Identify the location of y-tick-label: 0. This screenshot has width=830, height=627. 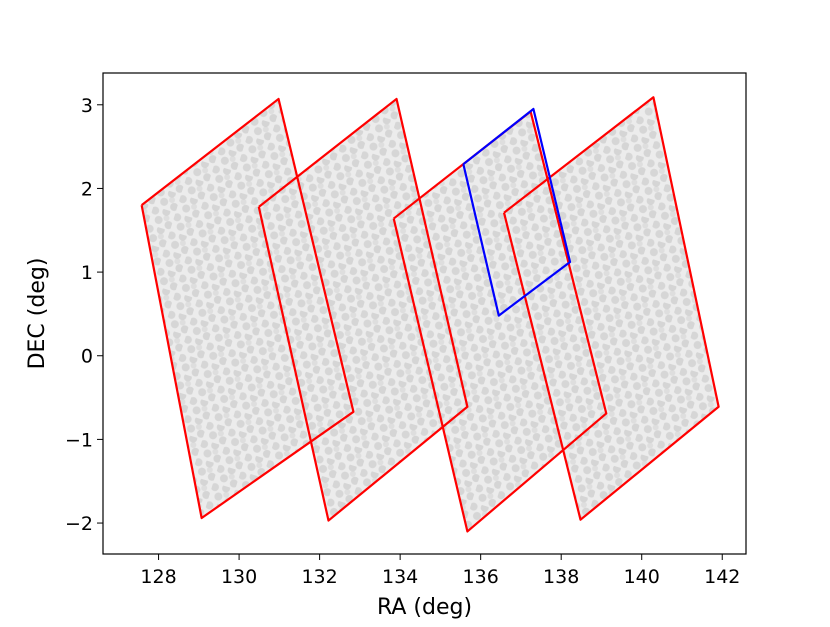
(87, 357).